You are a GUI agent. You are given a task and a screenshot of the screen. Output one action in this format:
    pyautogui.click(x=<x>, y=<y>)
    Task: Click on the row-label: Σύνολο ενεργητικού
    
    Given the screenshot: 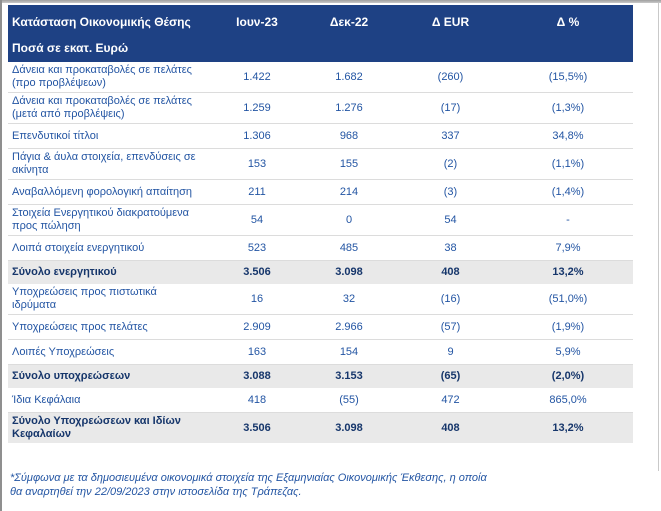 What is the action you would take?
    pyautogui.click(x=64, y=272)
    